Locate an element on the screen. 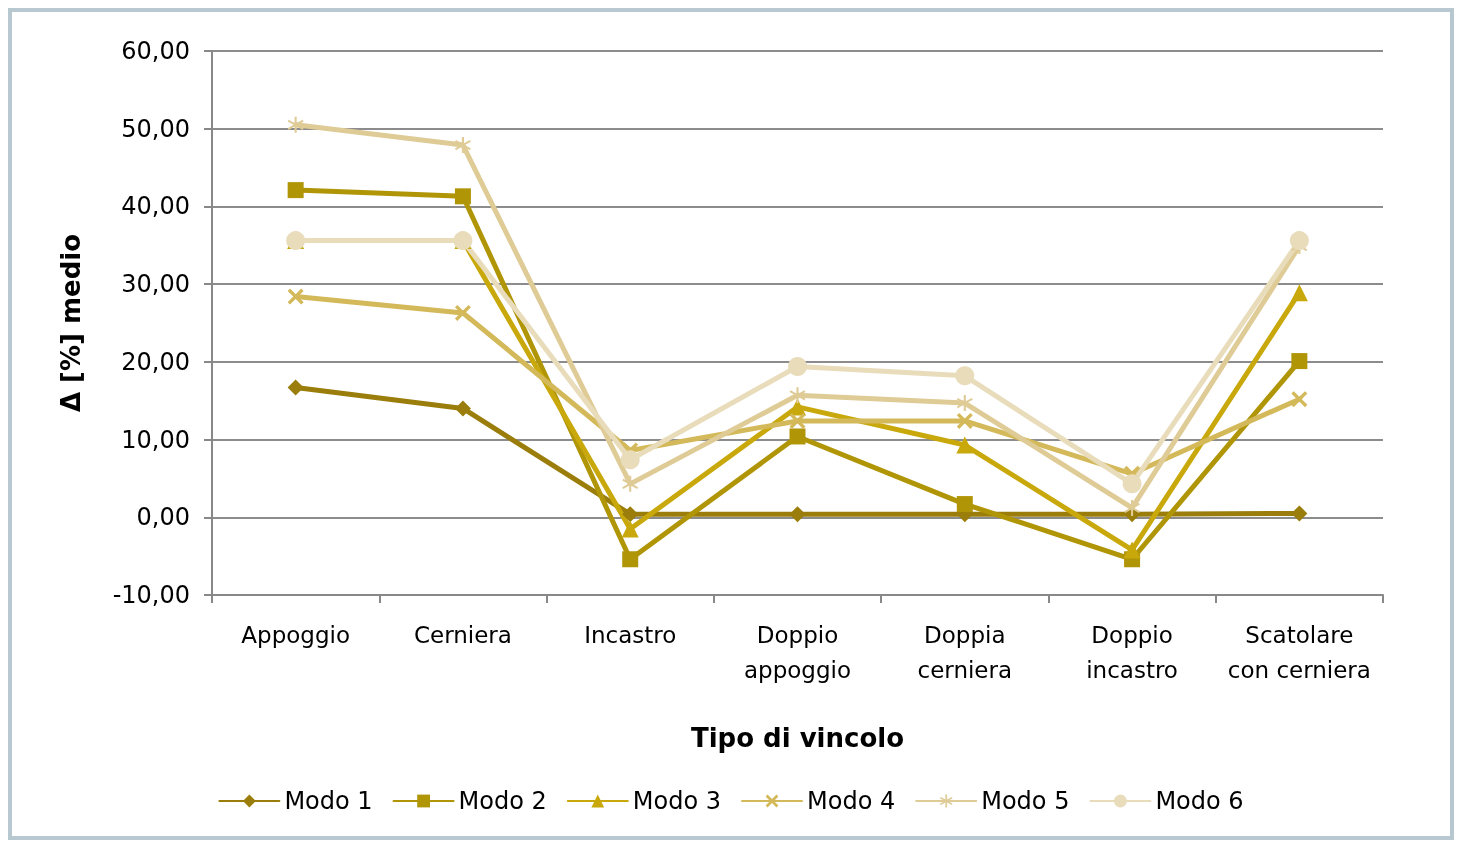 This screenshot has width=1462, height=848. x-tick-label: Incastro is located at coordinates (630, 634).